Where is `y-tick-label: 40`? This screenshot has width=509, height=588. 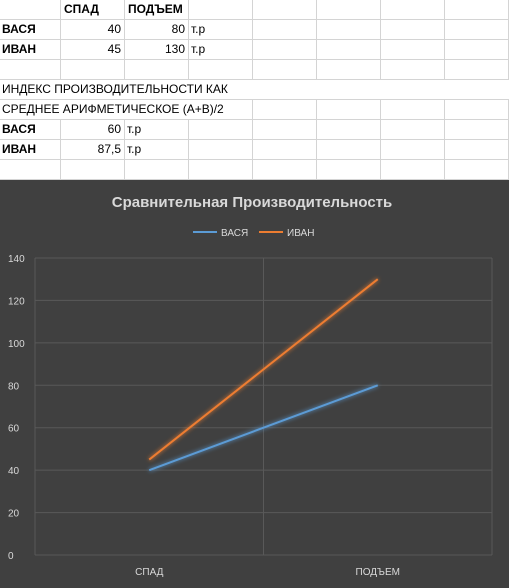
y-tick-label: 40 is located at coordinates (14, 471).